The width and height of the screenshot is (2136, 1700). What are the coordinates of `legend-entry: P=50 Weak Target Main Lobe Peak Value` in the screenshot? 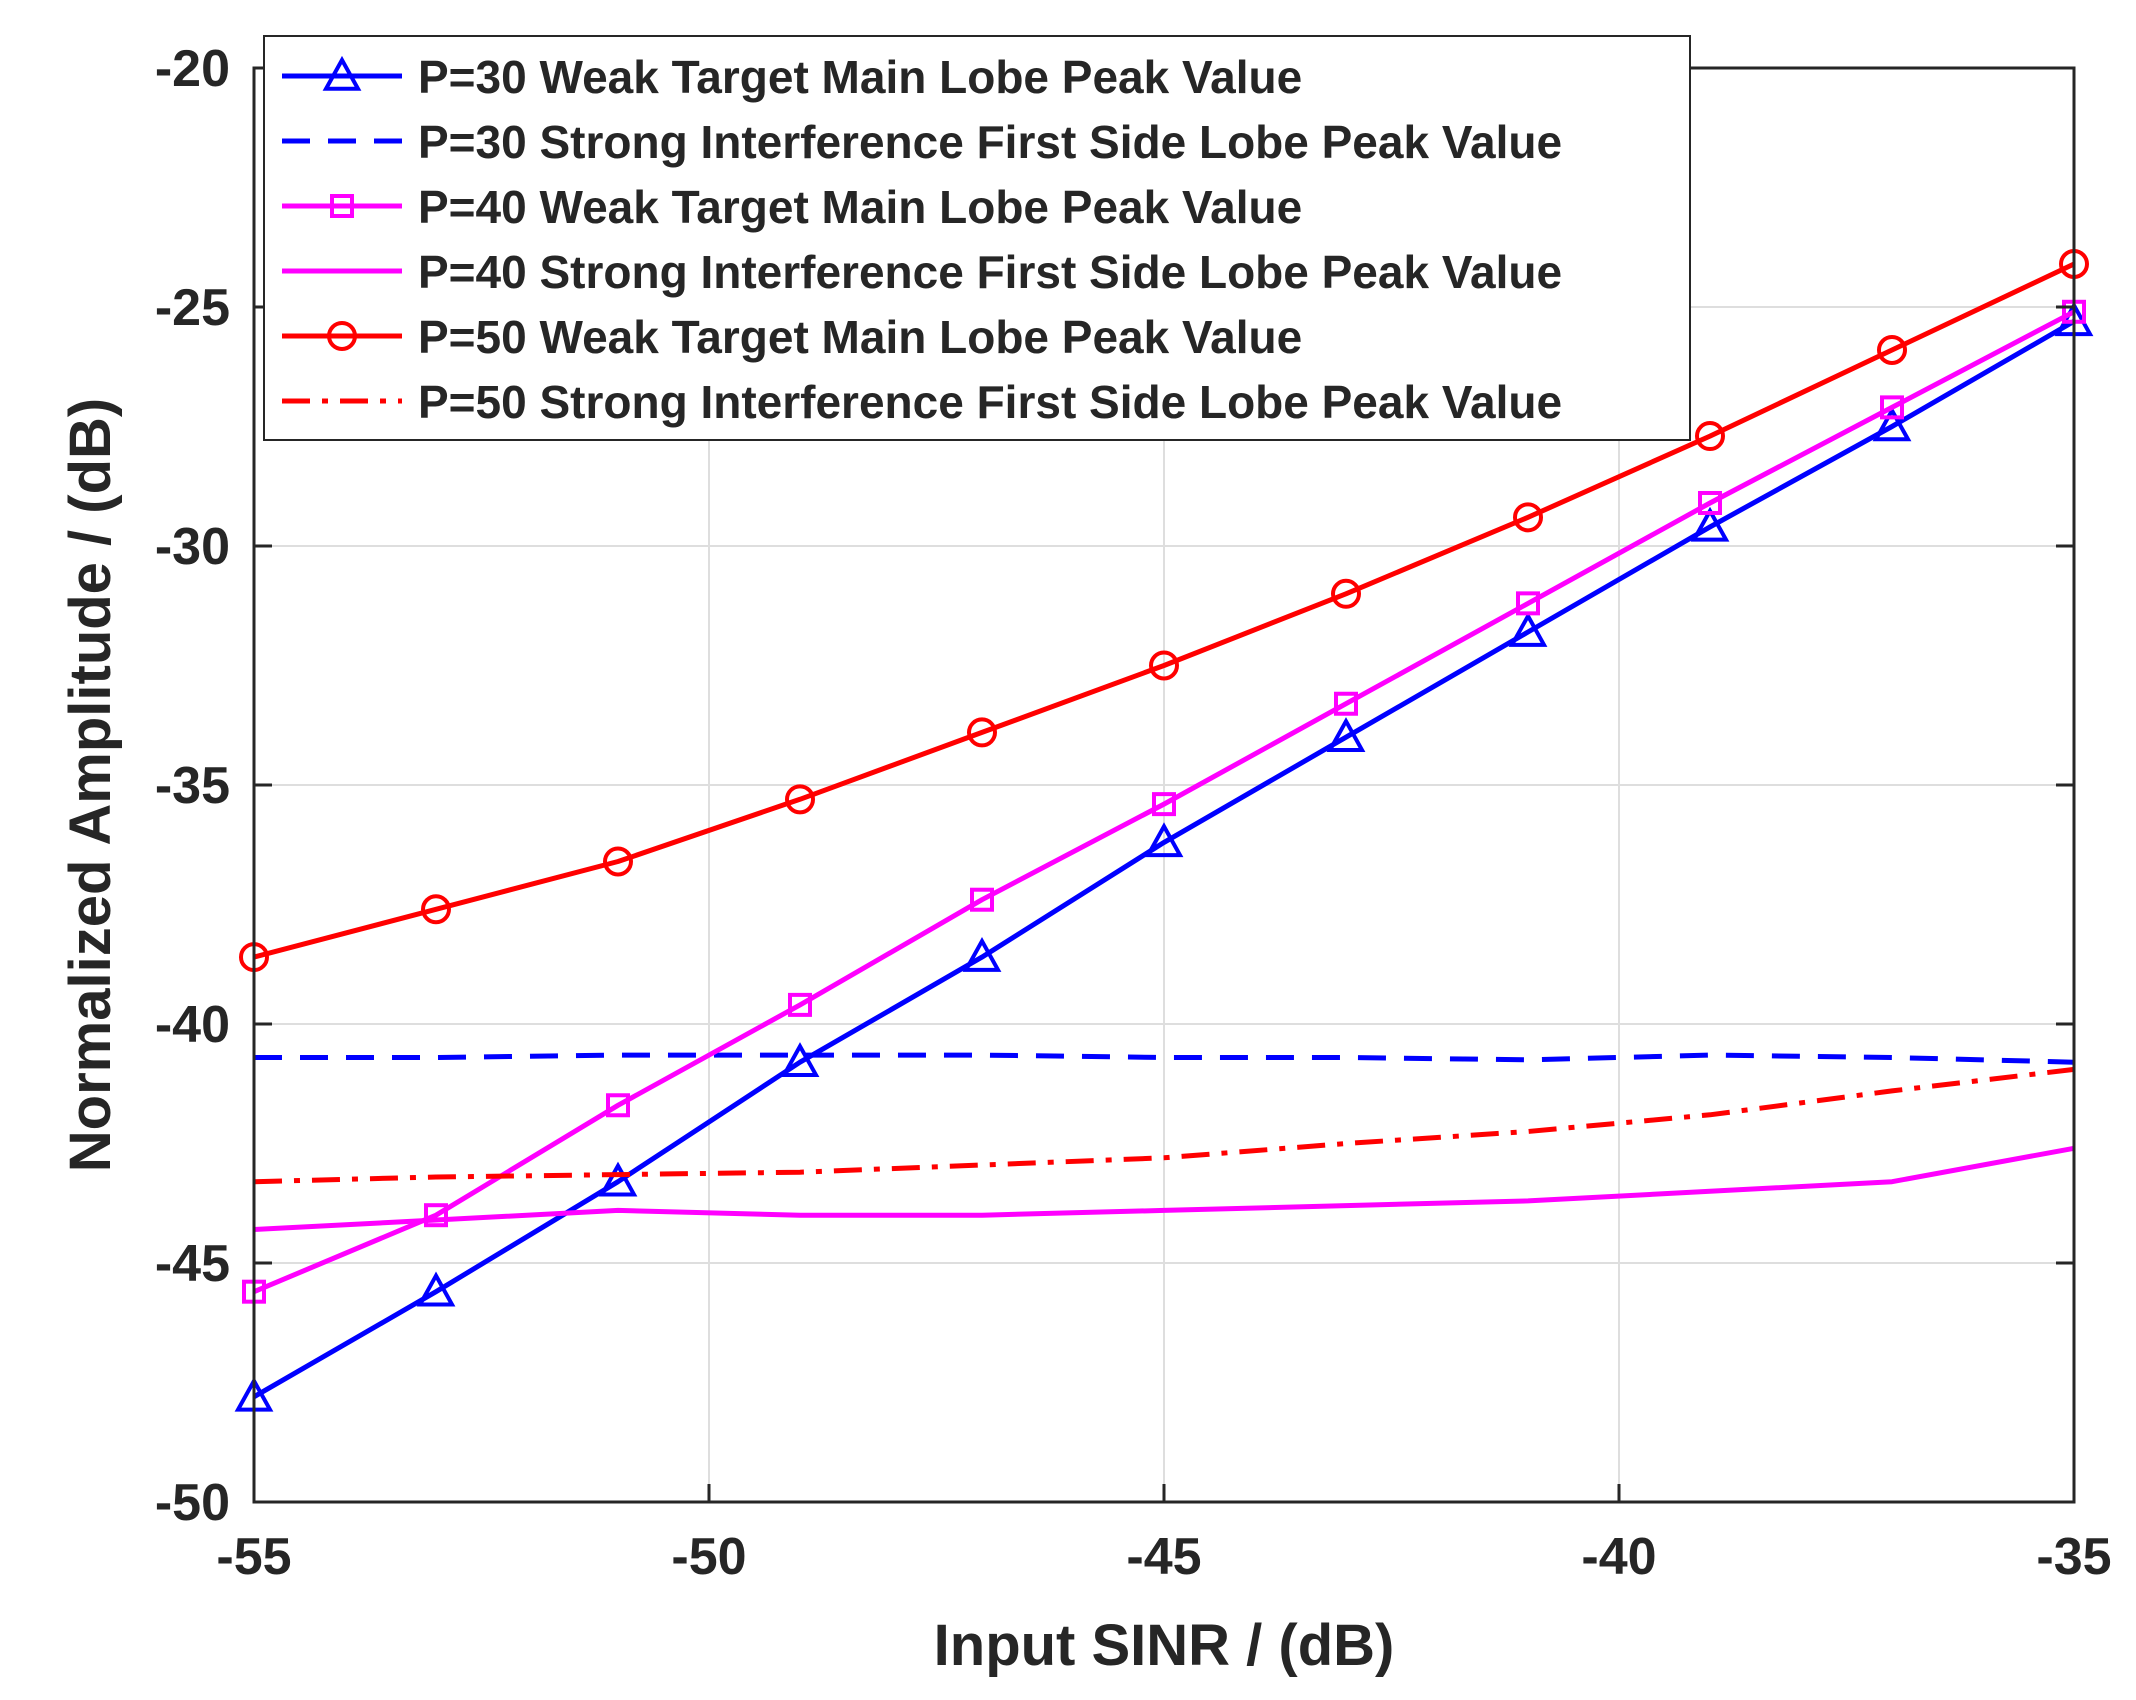 It's located at (792, 337).